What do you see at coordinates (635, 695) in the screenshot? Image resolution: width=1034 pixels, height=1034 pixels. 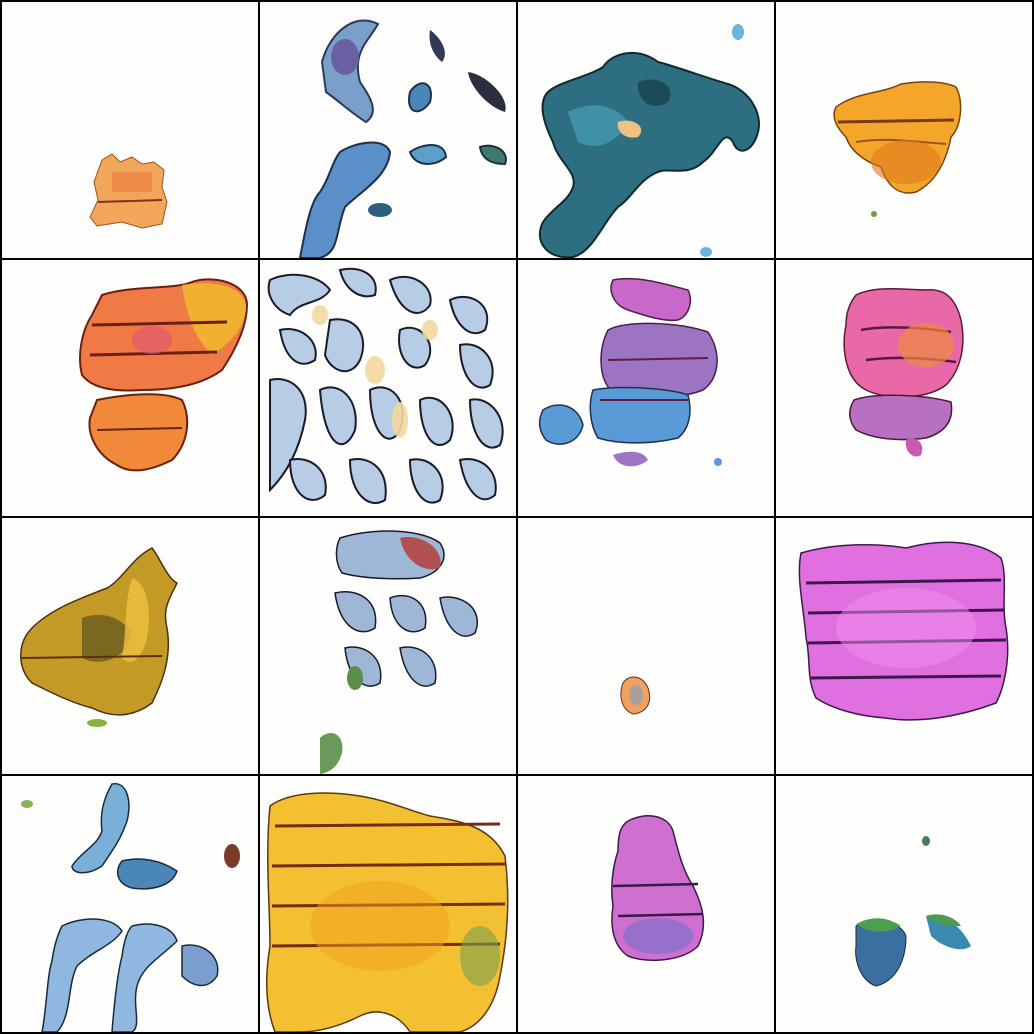 I see `tile-r3c3-art` at bounding box center [635, 695].